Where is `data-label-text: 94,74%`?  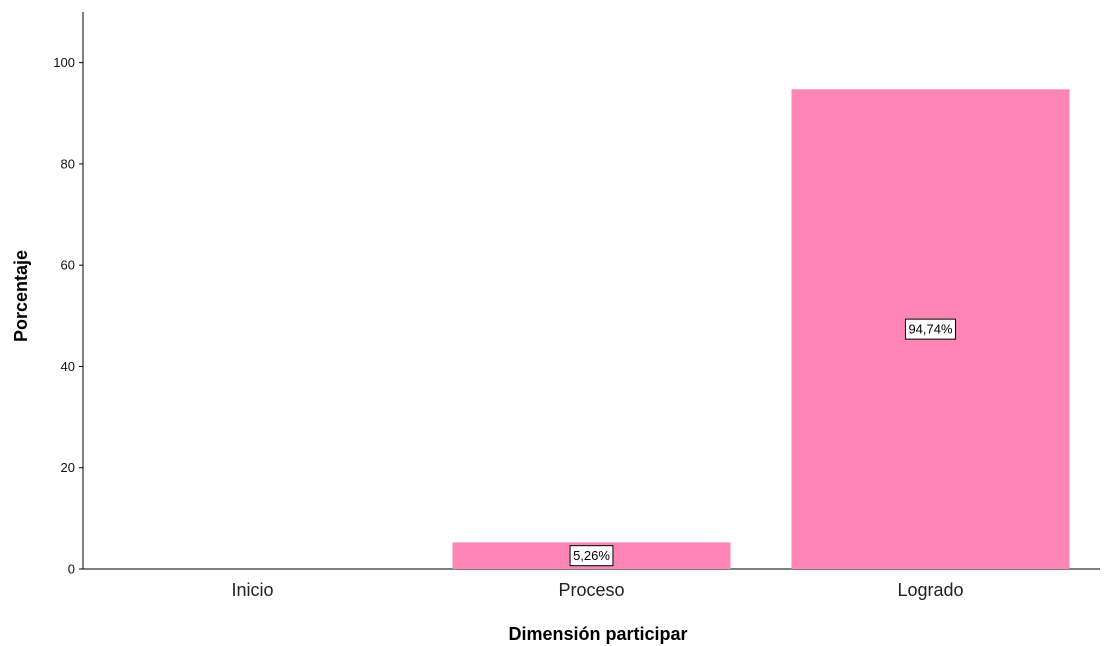
data-label-text: 94,74% is located at coordinates (930, 329).